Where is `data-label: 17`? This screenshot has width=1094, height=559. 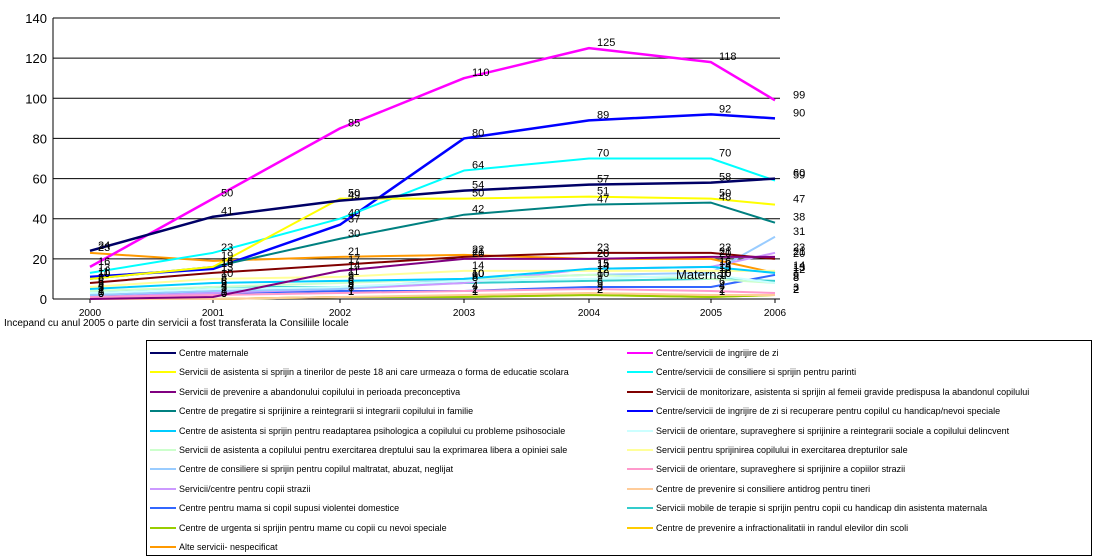
data-label: 17 is located at coordinates (354, 260).